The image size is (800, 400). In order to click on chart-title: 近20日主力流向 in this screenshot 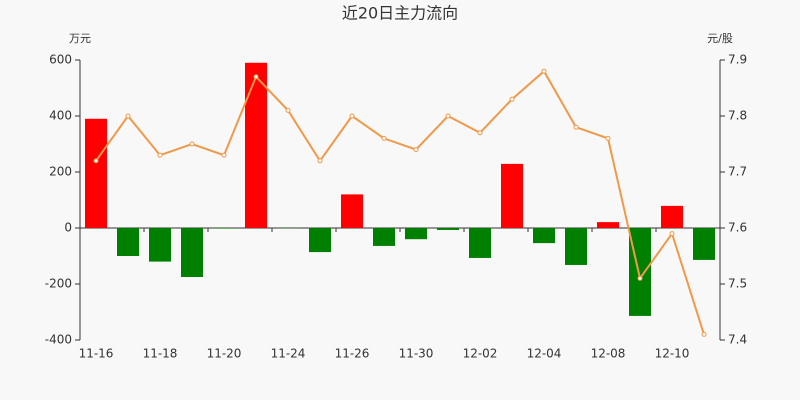, I will do `click(400, 13)`.